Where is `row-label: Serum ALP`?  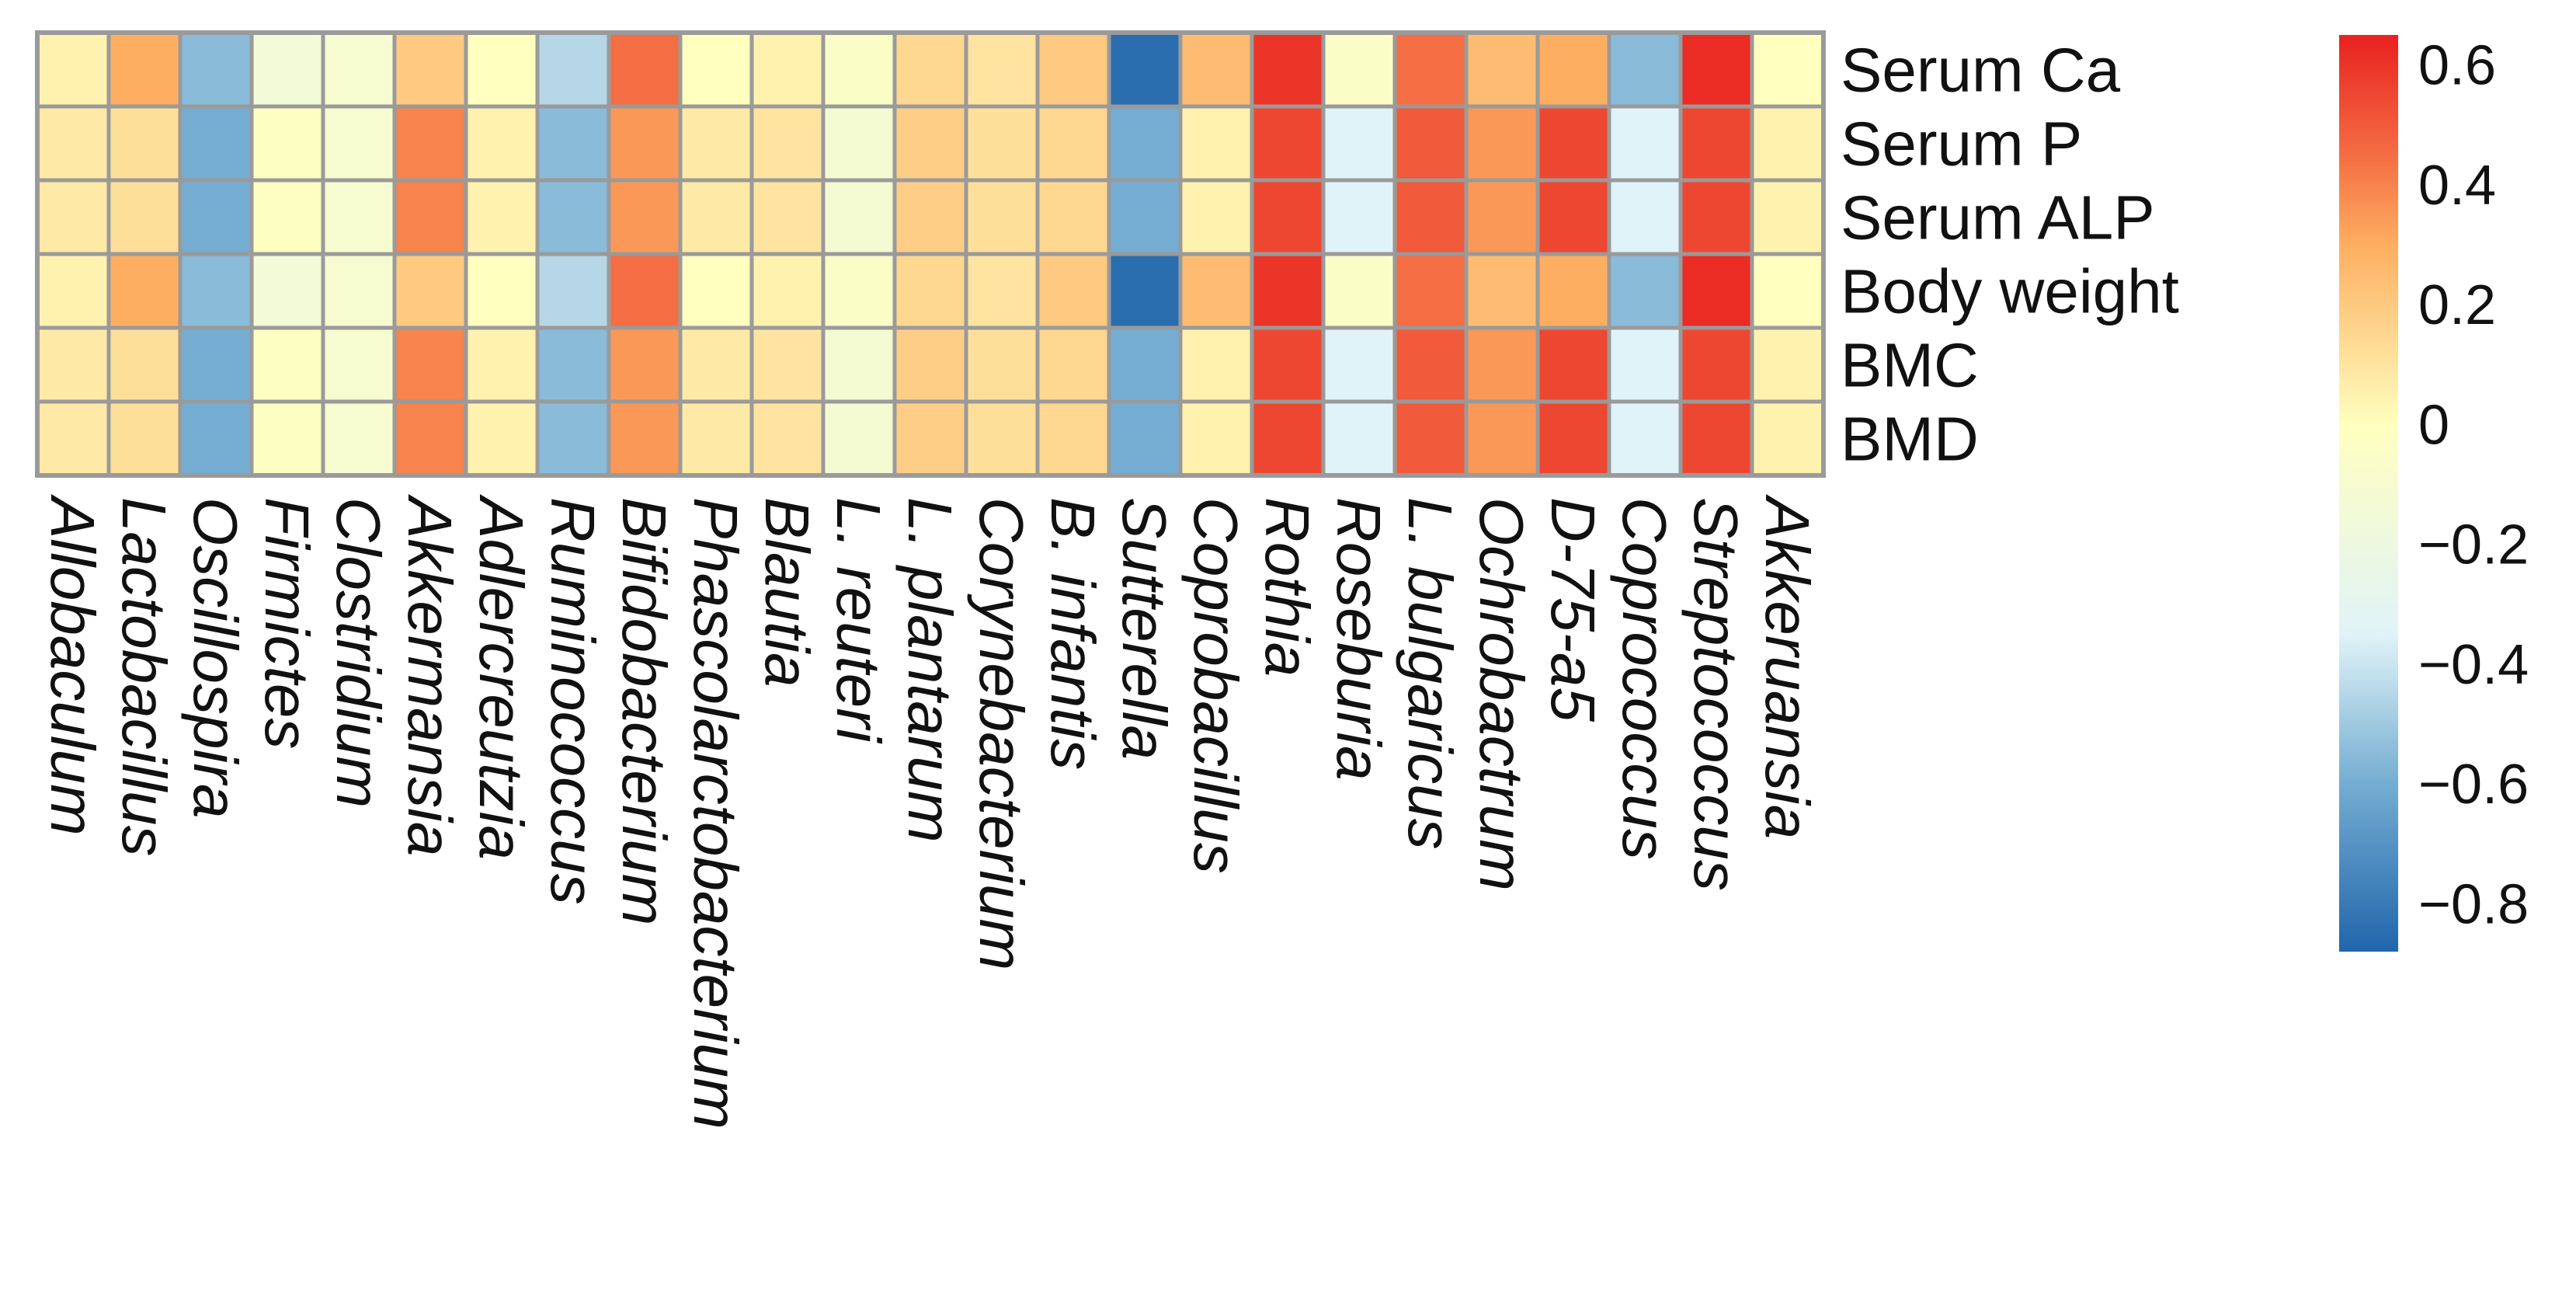 row-label: Serum ALP is located at coordinates (1998, 217).